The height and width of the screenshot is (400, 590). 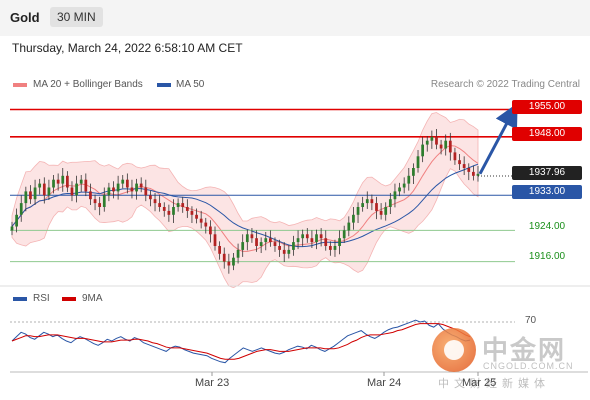 What do you see at coordinates (531, 320) in the screenshot?
I see `rsi-70-label: 70` at bounding box center [531, 320].